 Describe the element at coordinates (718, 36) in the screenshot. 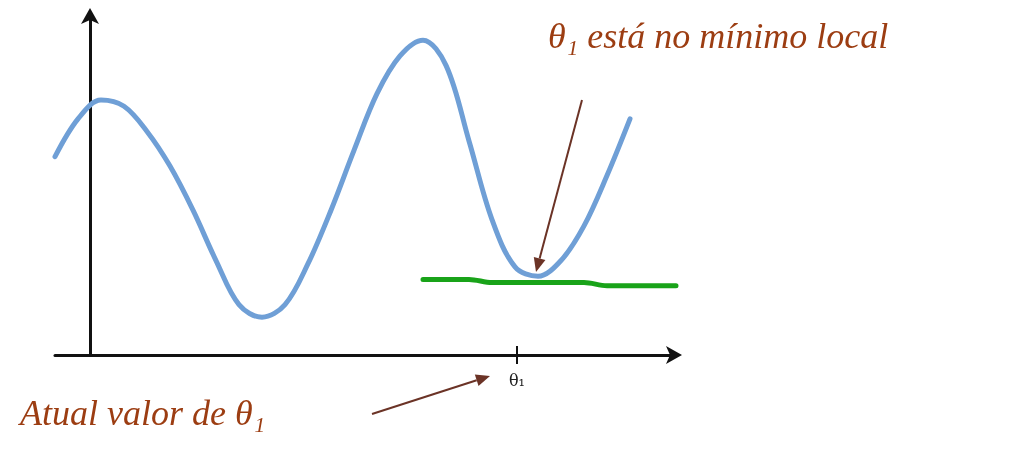

I see `annotation: θ₁ está no mínimo local` at that location.